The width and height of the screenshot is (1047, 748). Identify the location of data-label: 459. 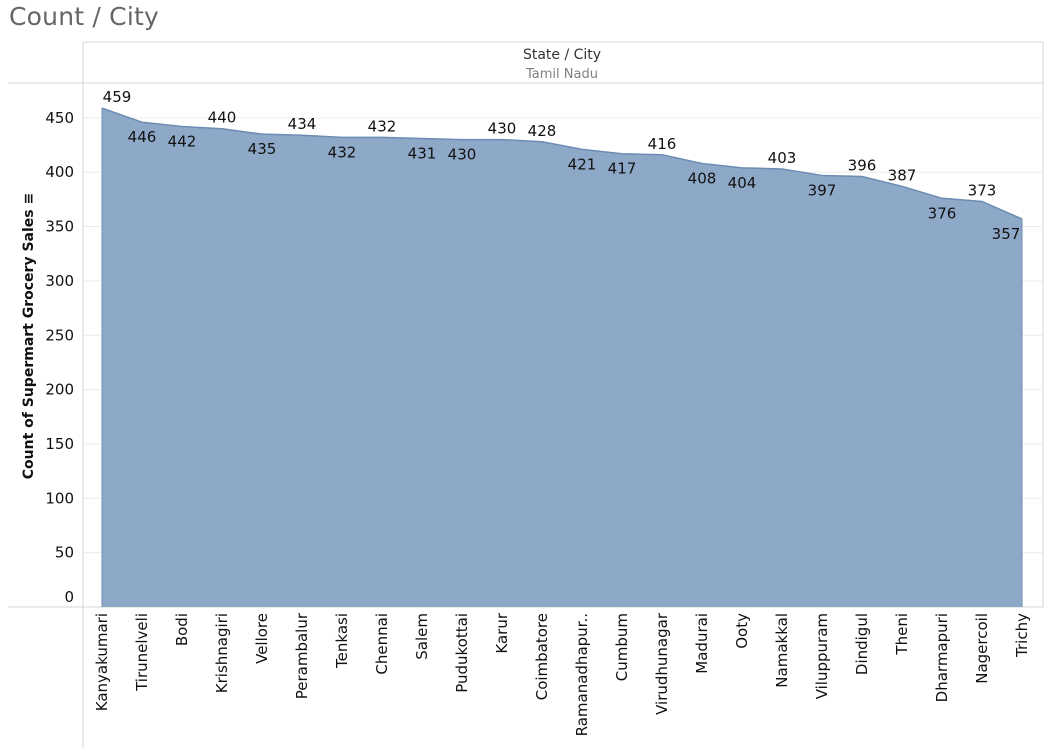
(117, 97).